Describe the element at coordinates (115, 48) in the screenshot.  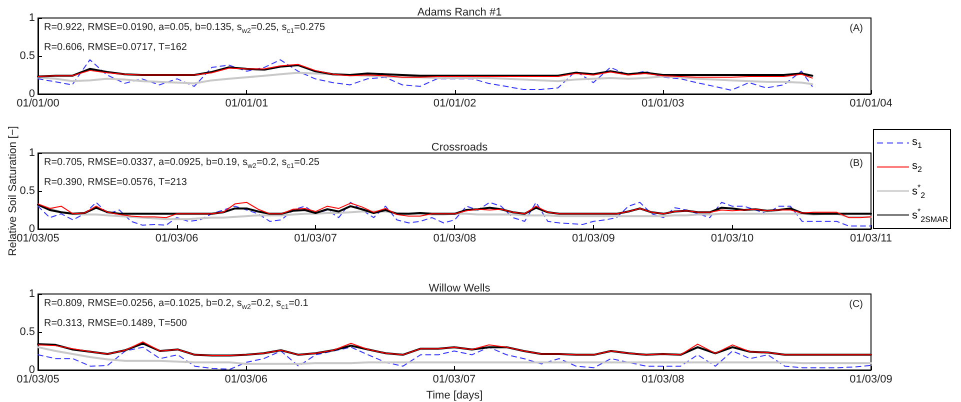
I see `annotation: R=0.606, RMSE=0.0717, T=162` at that location.